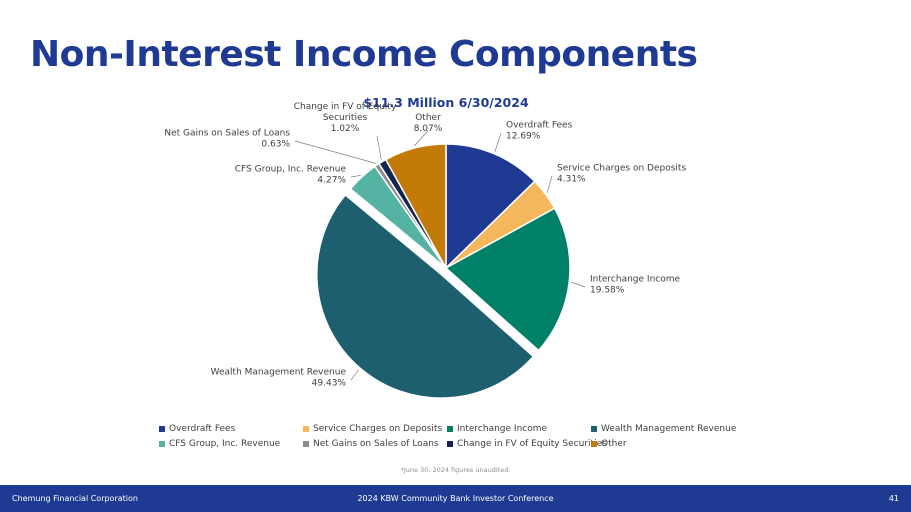 The height and width of the screenshot is (512, 911). What do you see at coordinates (354, 375) in the screenshot?
I see `leader-line-wealth-management-revenue` at bounding box center [354, 375].